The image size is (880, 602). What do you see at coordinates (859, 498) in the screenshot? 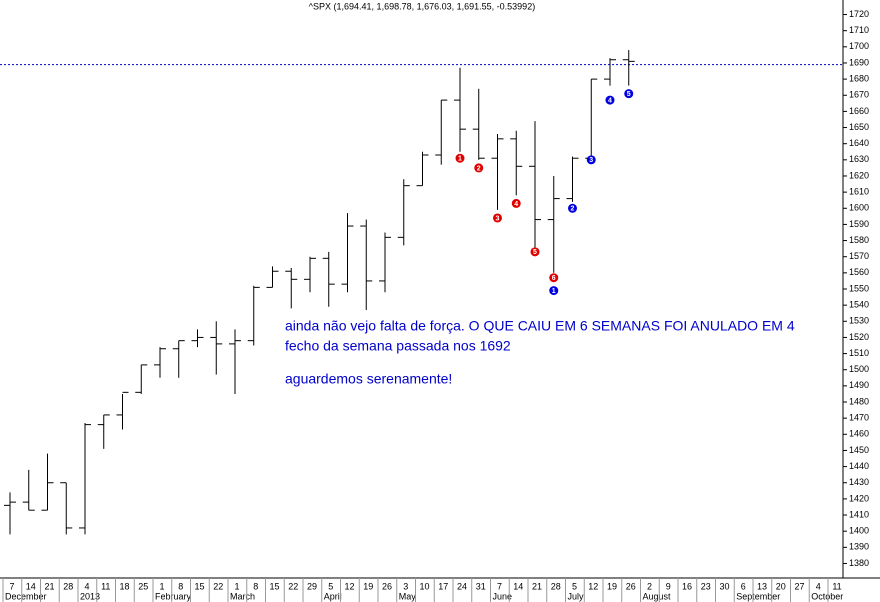
I see `y-tick-label: 1420` at bounding box center [859, 498].